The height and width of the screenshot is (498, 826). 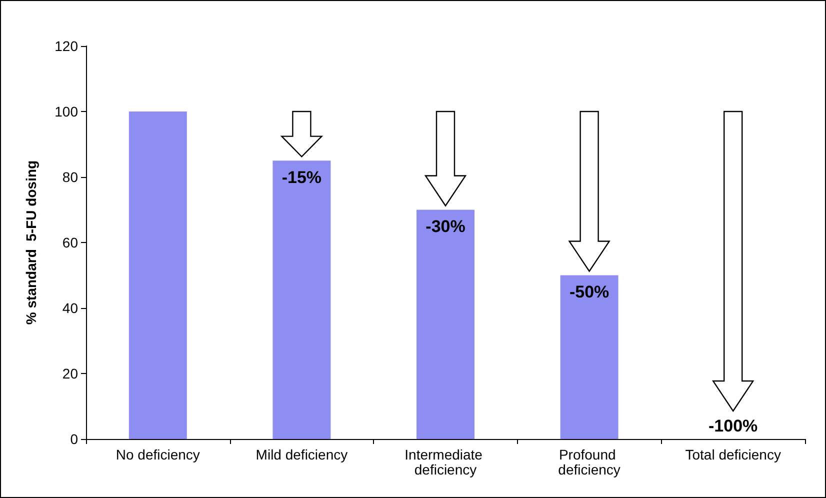 What do you see at coordinates (158, 454) in the screenshot?
I see `x-tick-label: No deficiency` at bounding box center [158, 454].